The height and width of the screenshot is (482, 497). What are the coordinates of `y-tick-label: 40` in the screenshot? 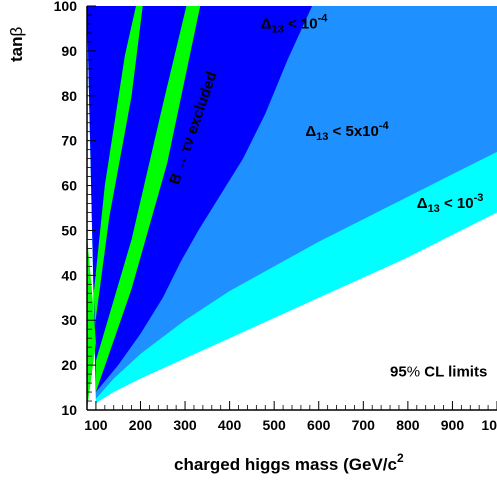 It's located at (69, 275).